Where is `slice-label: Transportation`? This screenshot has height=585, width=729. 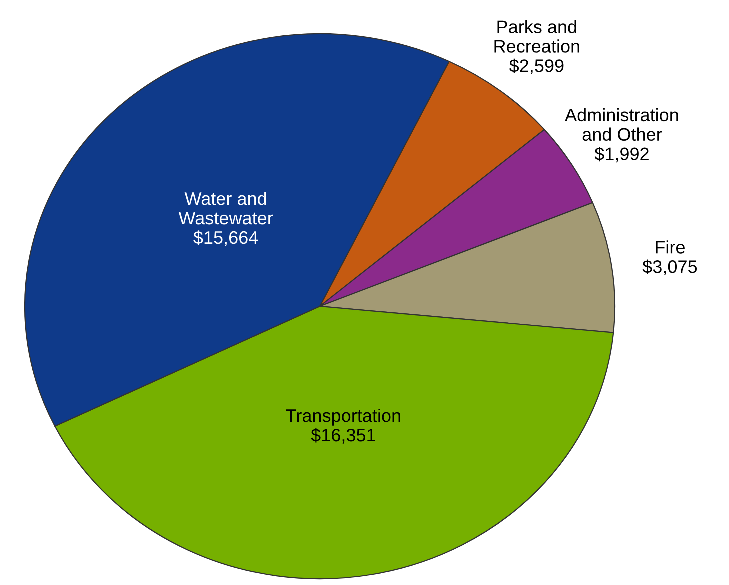 slice-label: Transportation is located at coordinates (343, 417).